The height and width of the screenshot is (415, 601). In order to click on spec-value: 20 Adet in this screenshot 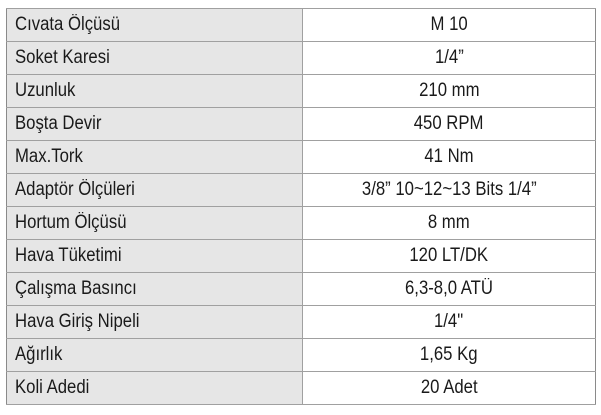, I will do `click(449, 388)`.